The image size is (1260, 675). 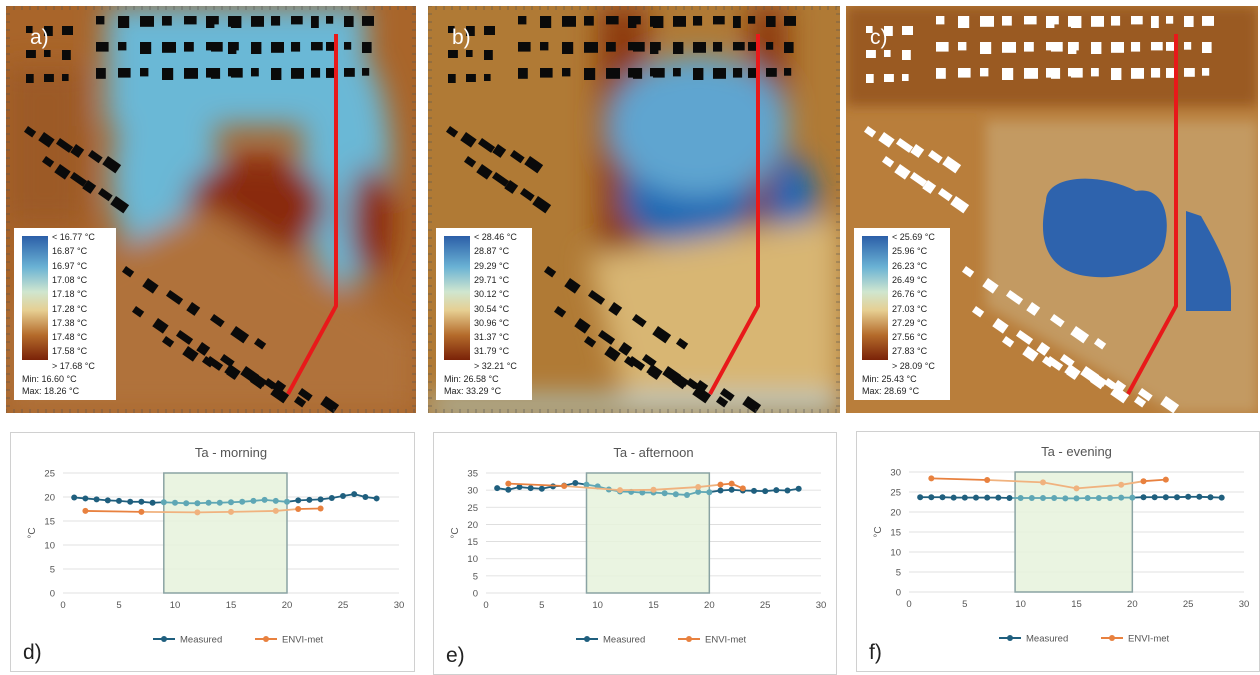 What do you see at coordinates (32, 652) in the screenshot?
I see `panel-letter: d)` at bounding box center [32, 652].